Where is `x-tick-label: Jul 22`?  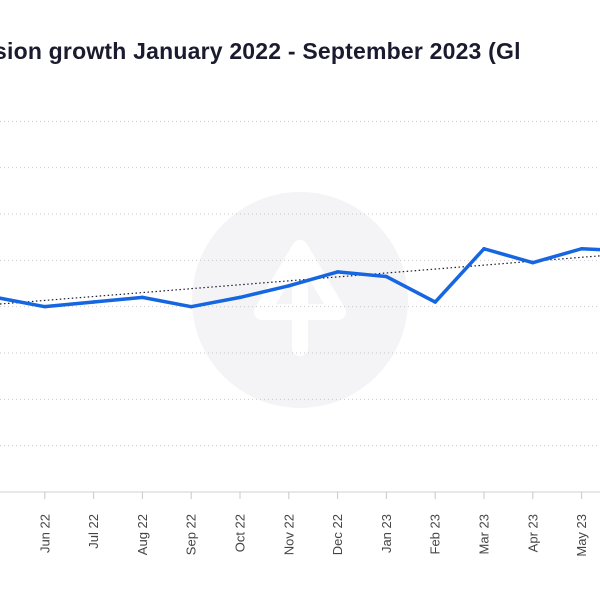
x-tick-label: Jul 22 is located at coordinates (93, 531).